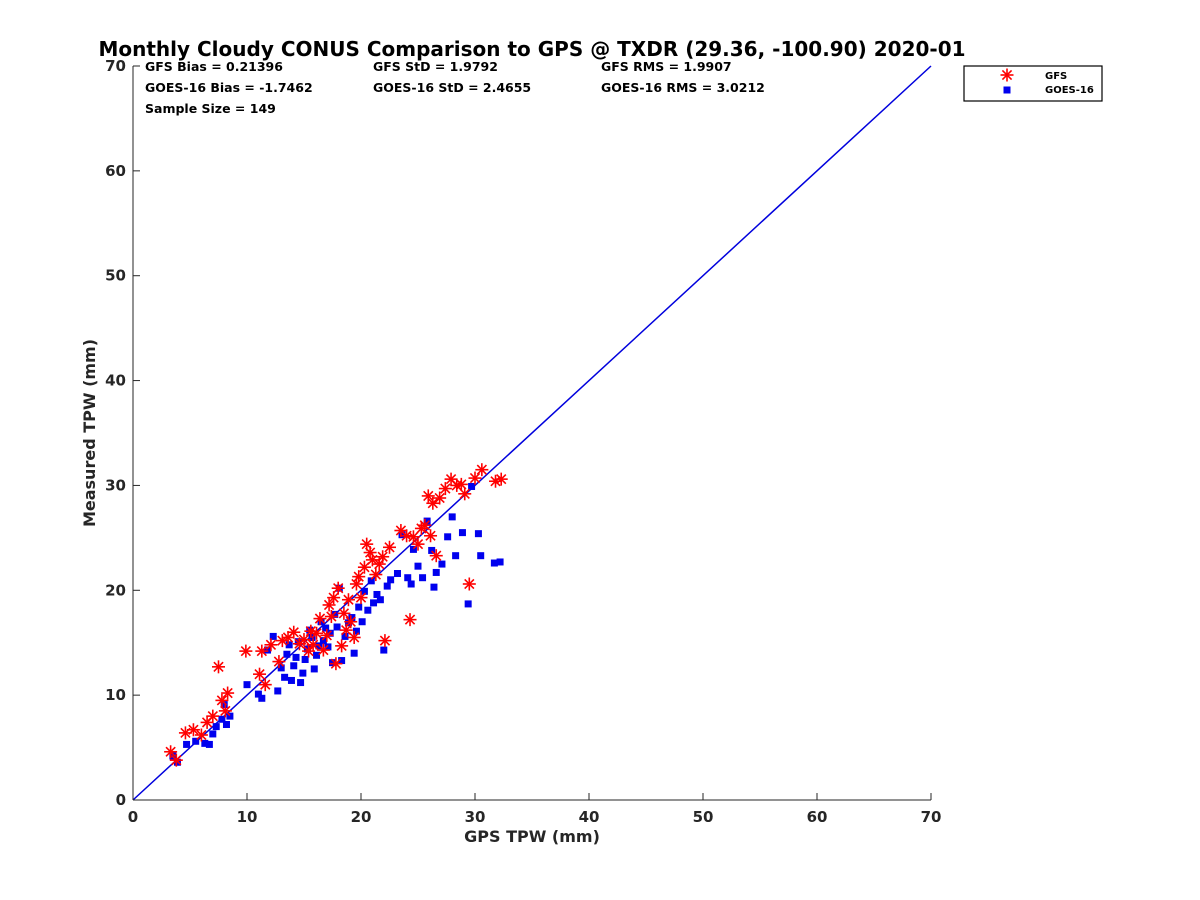  I want to click on x-tick-label: 30, so click(475, 817).